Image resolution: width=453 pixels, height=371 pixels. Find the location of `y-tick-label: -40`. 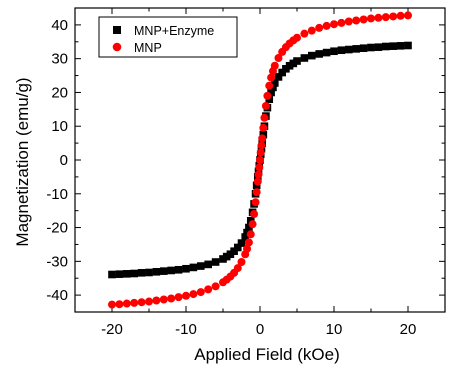

y-tick-label: -40 is located at coordinates (57, 295).